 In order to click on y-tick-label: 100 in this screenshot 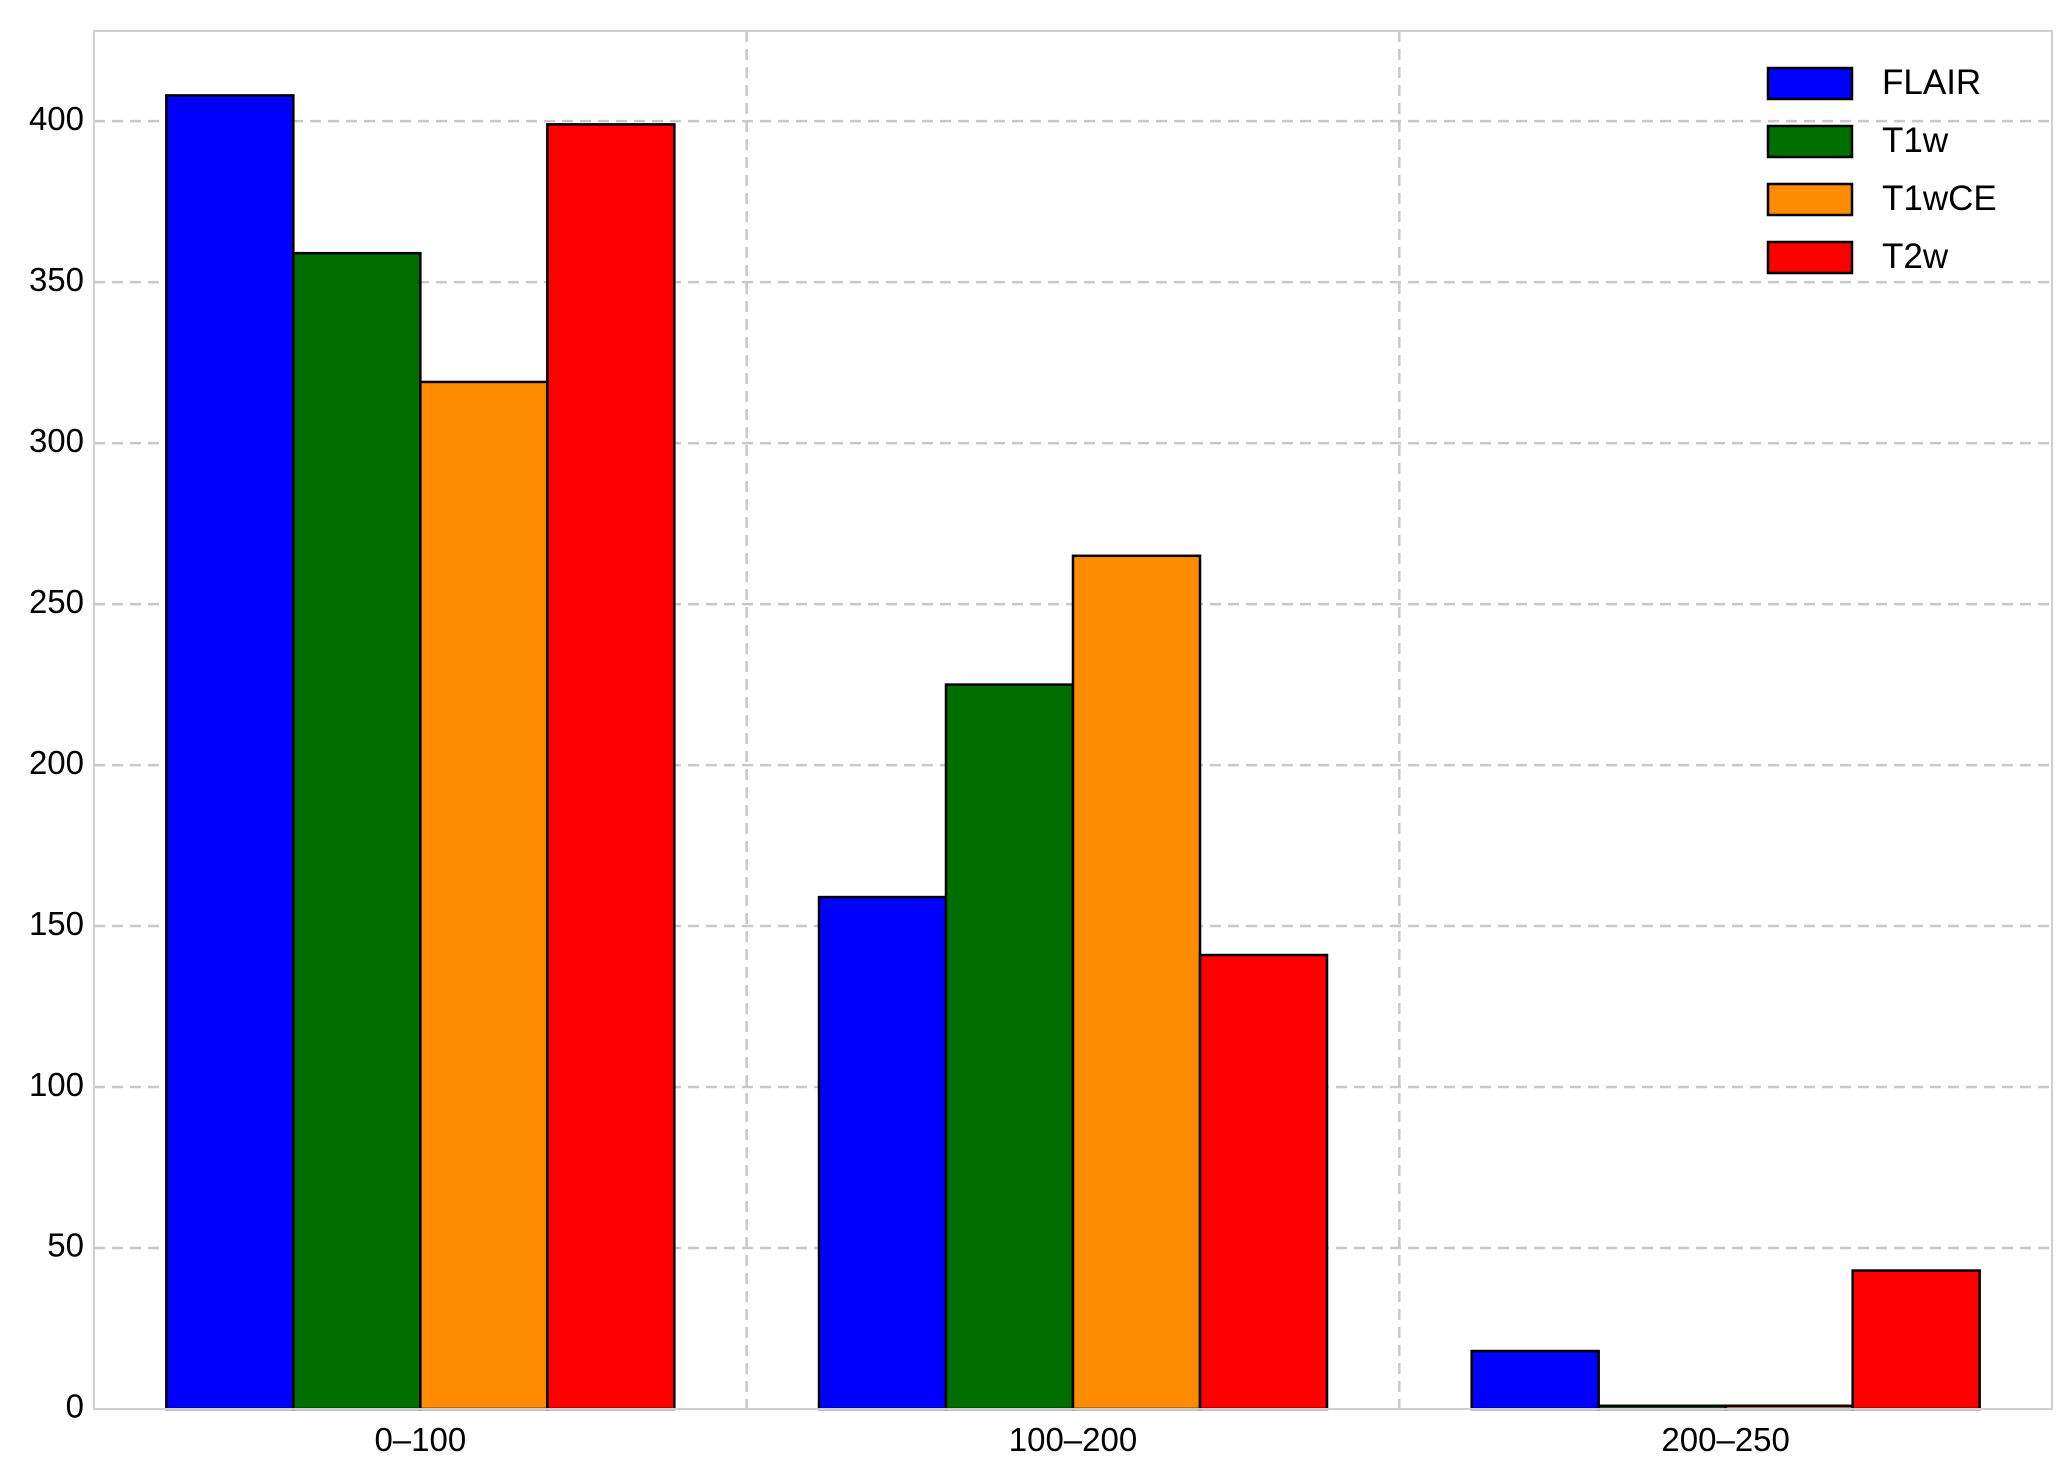, I will do `click(56, 1084)`.